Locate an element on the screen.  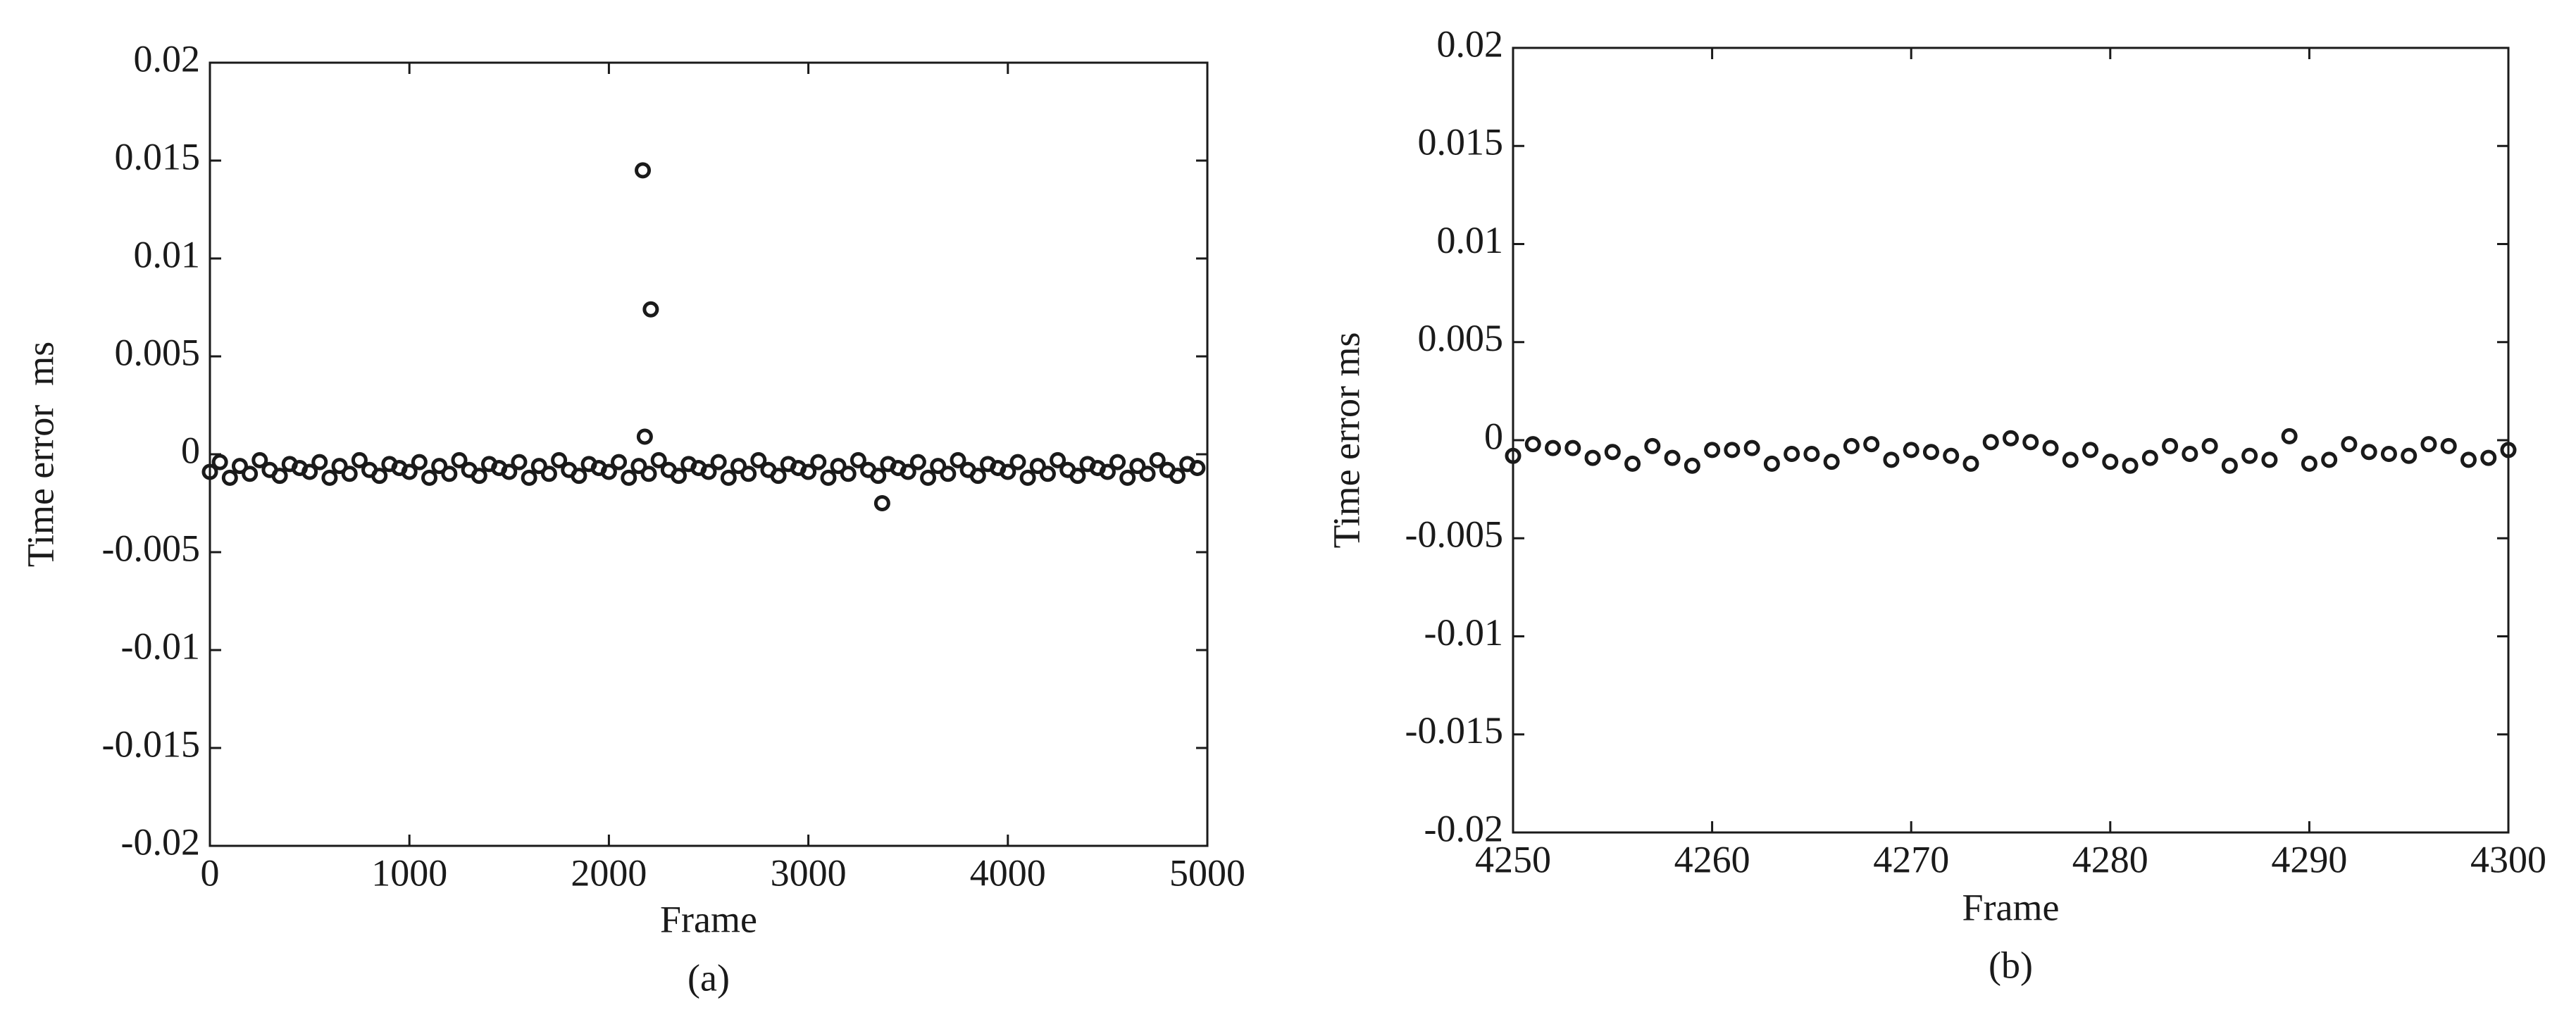
y-tick-label: 0.015 is located at coordinates (158, 156).